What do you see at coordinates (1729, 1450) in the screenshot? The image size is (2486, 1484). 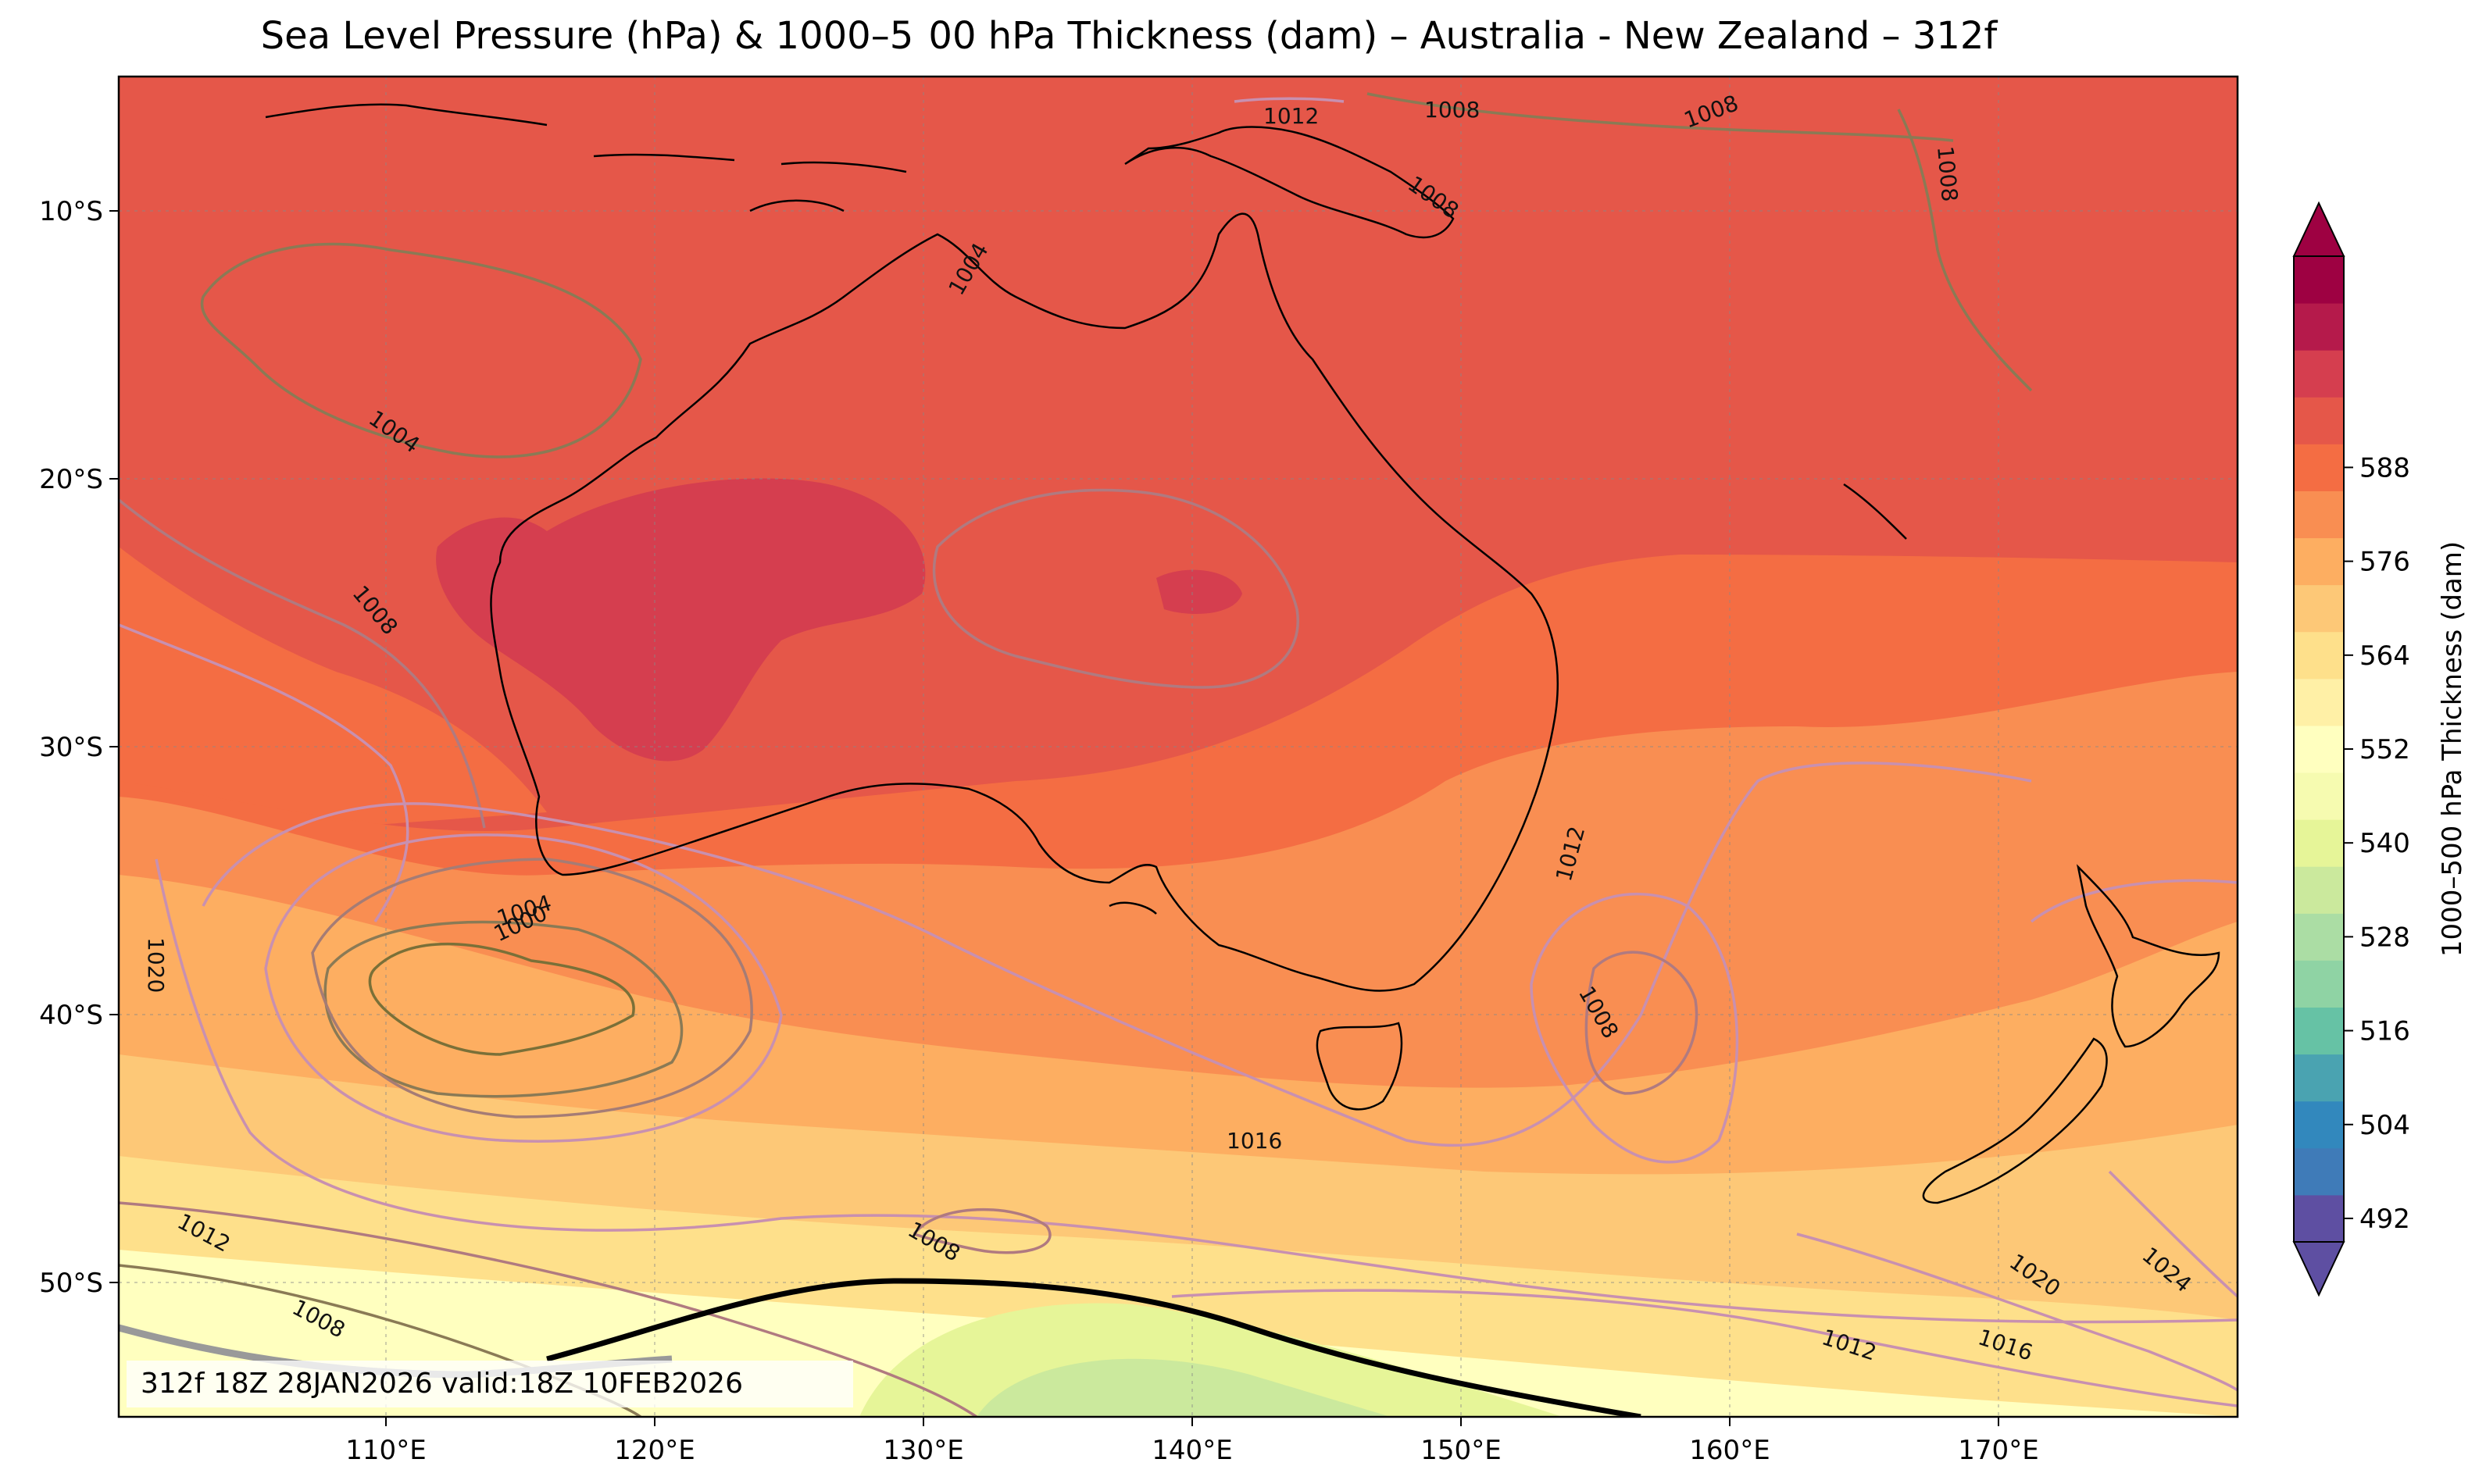 I see `lon-tick-label: 160°E` at bounding box center [1729, 1450].